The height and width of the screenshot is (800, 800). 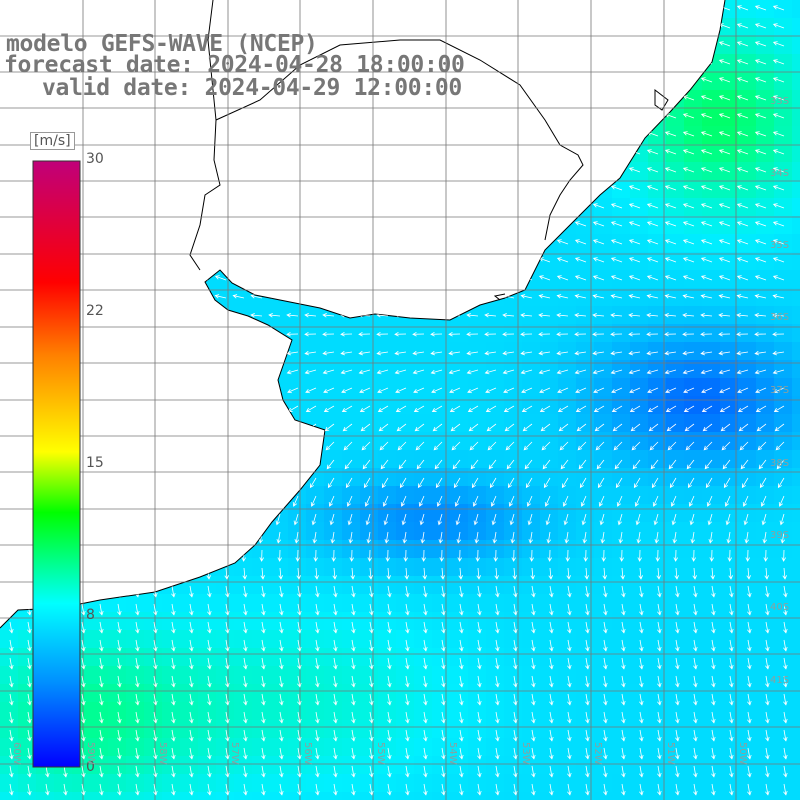 I want to click on colorbar-tick-label: 15, so click(x=95, y=463).